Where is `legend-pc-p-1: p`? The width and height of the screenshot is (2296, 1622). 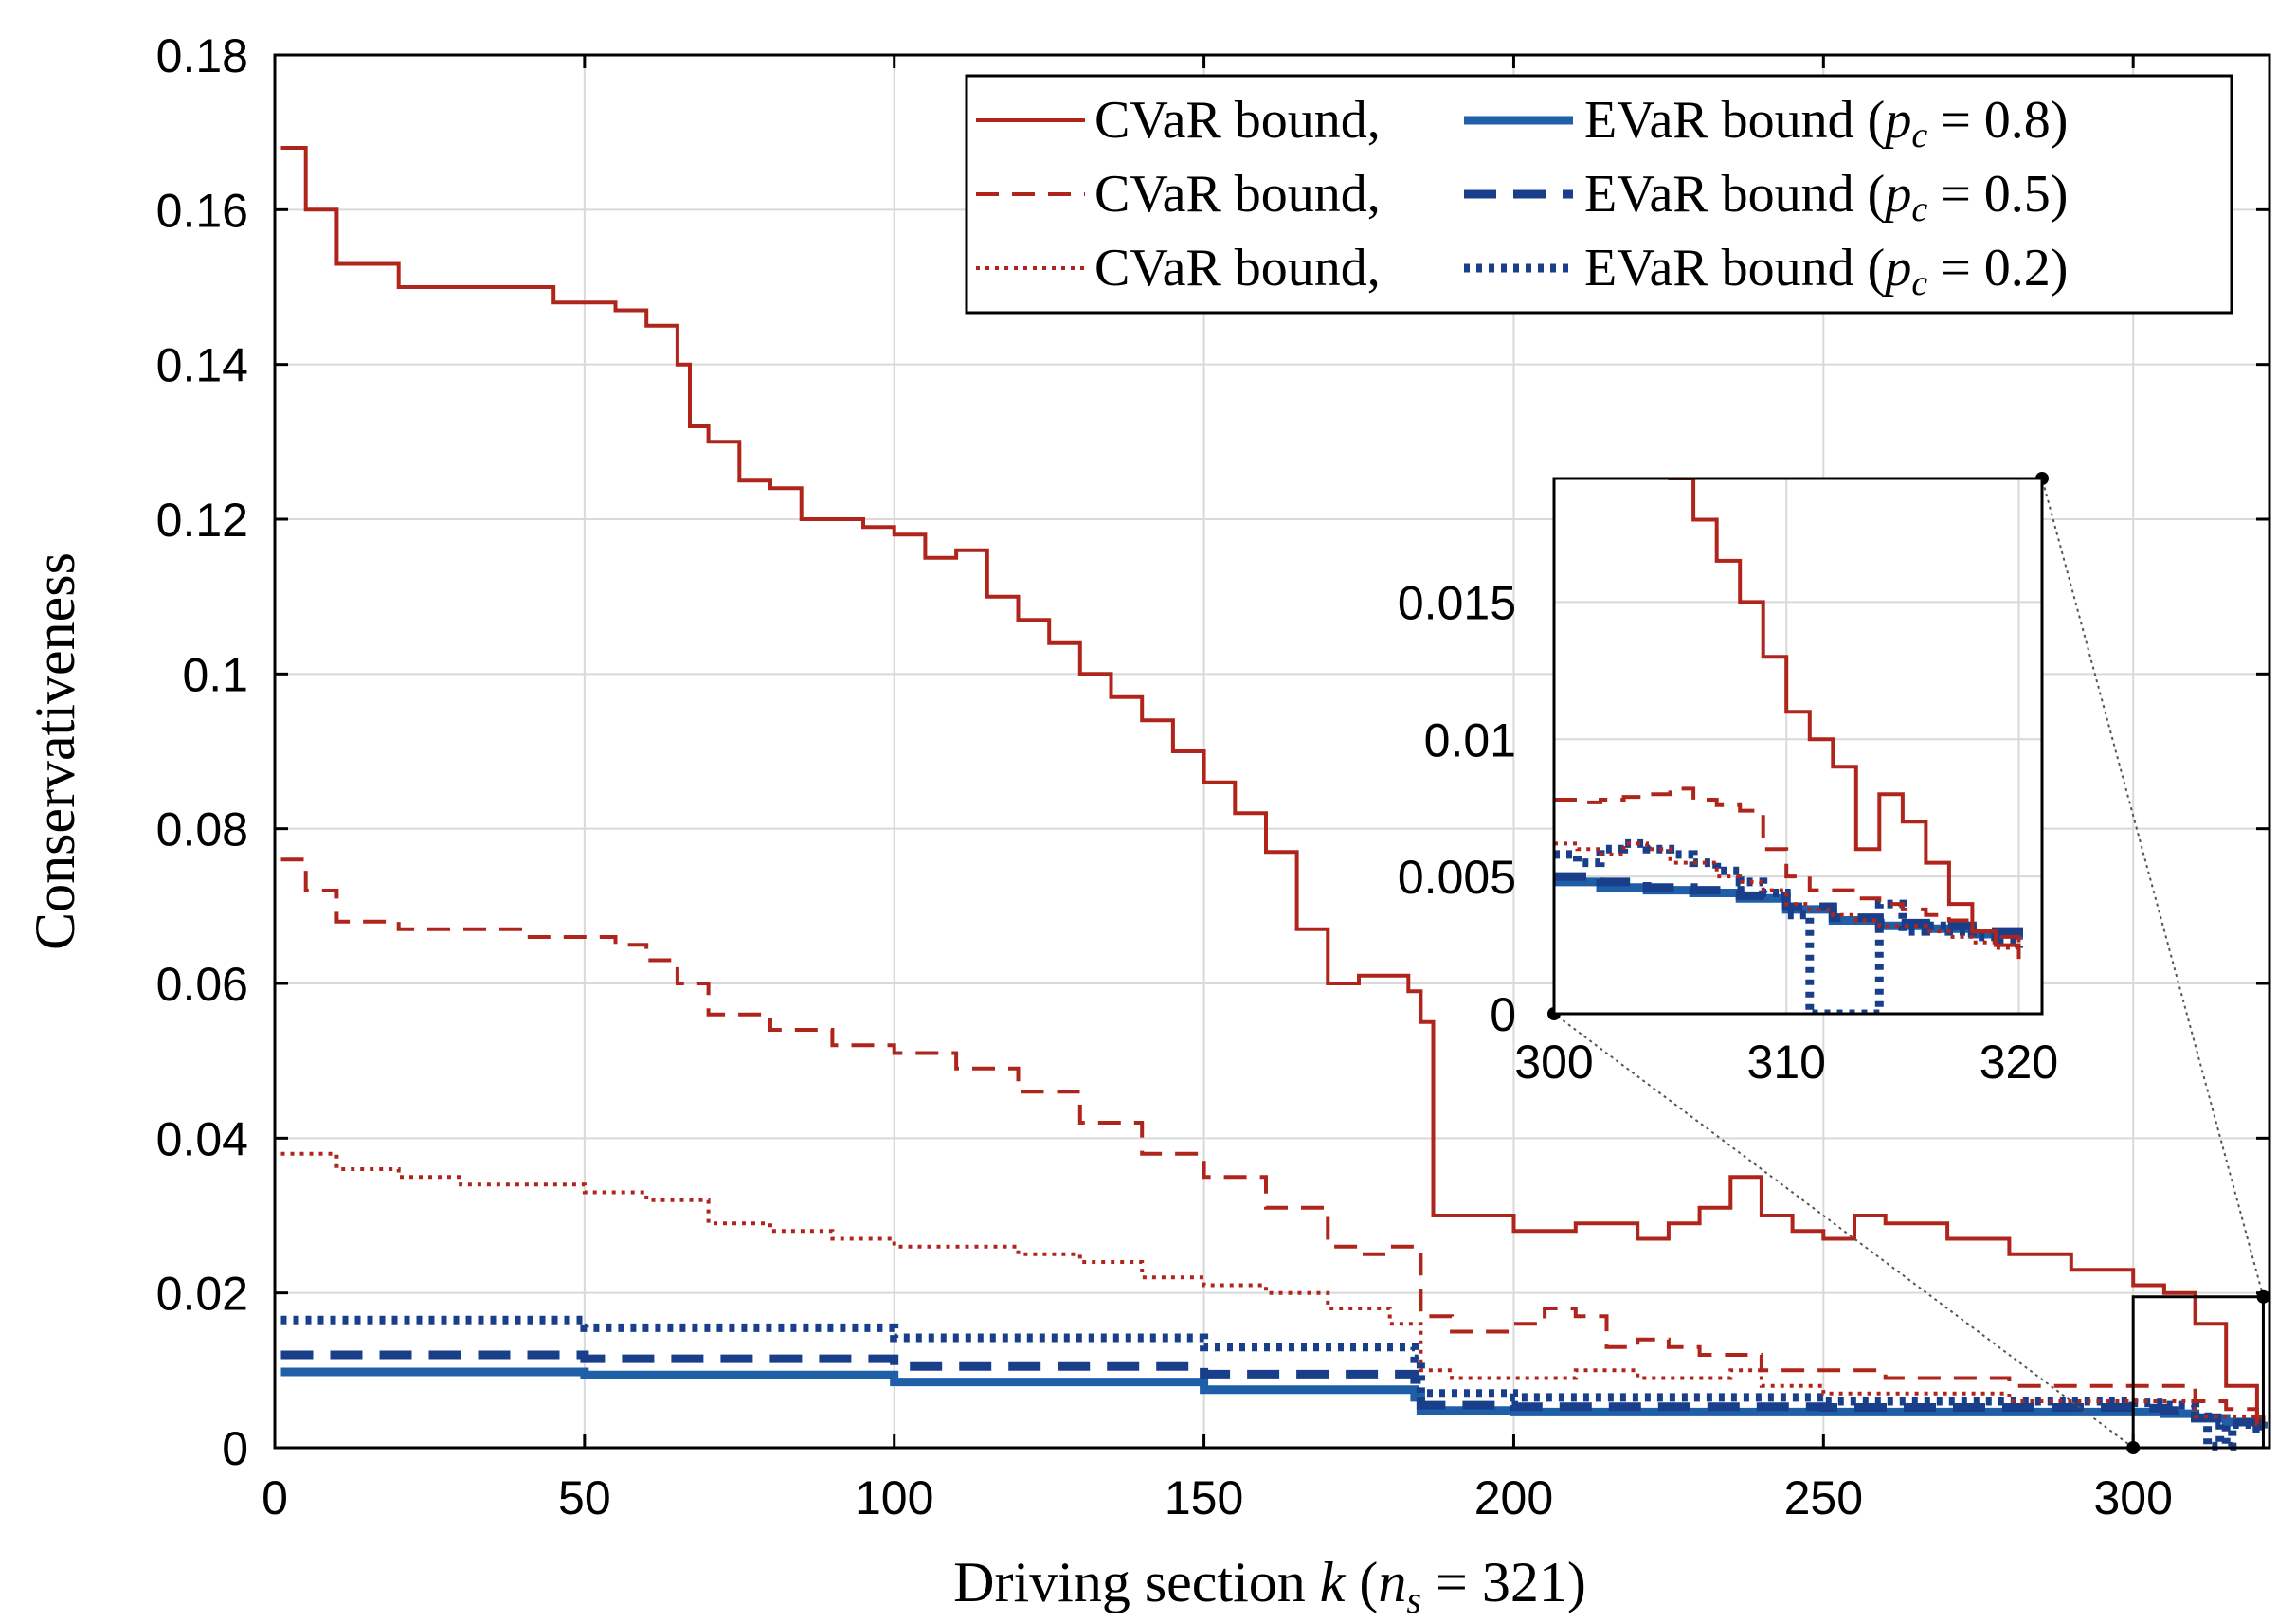
legend-pc-p-1: p is located at coordinates (1896, 120).